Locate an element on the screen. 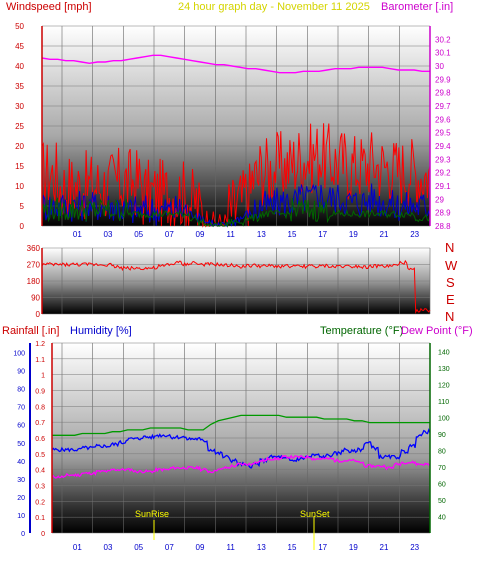  temperature-y-tick-label: 130 is located at coordinates (444, 369).